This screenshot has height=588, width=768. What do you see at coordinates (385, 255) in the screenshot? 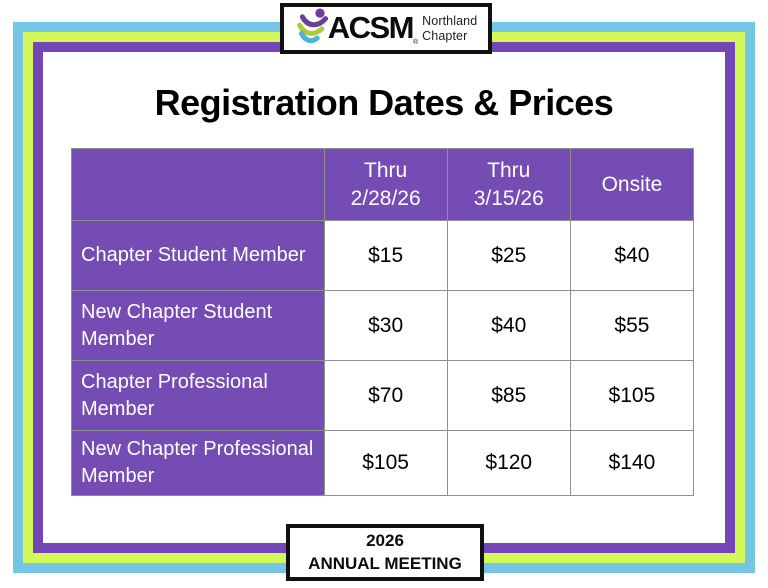
I see `price-cell: $15` at bounding box center [385, 255].